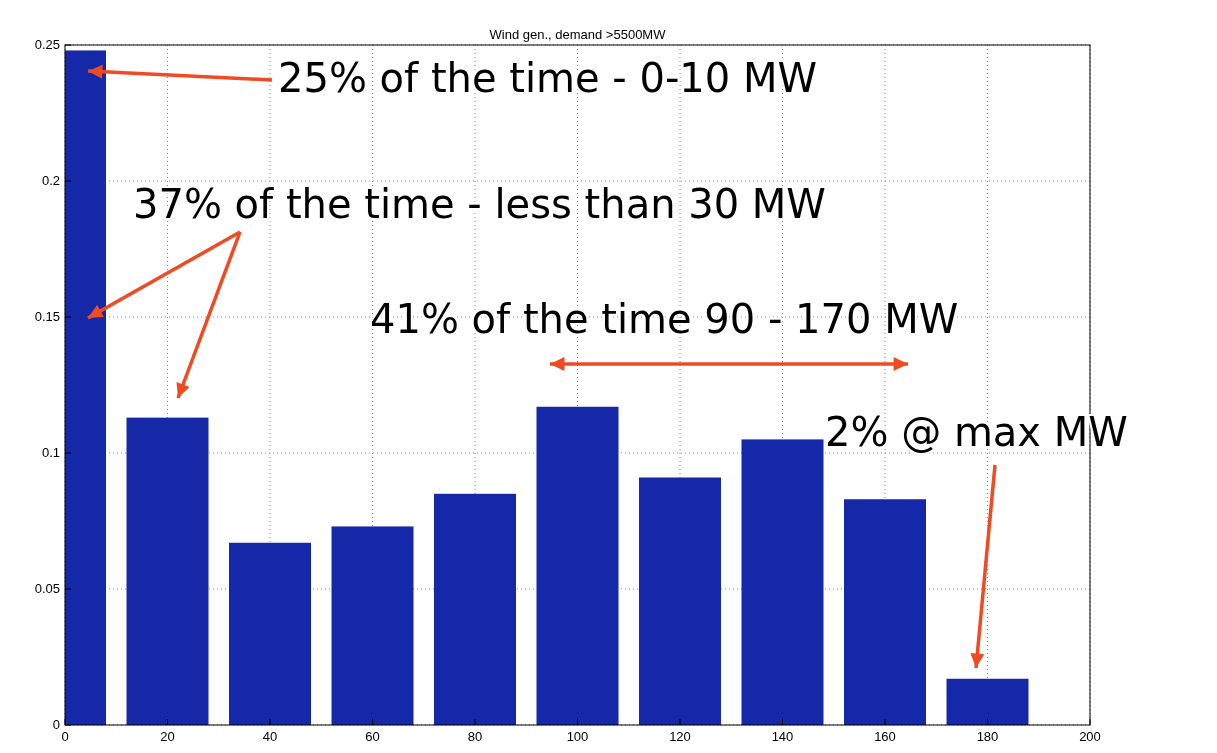  What do you see at coordinates (50, 452) in the screenshot?
I see `y-tick-label: 0.1` at bounding box center [50, 452].